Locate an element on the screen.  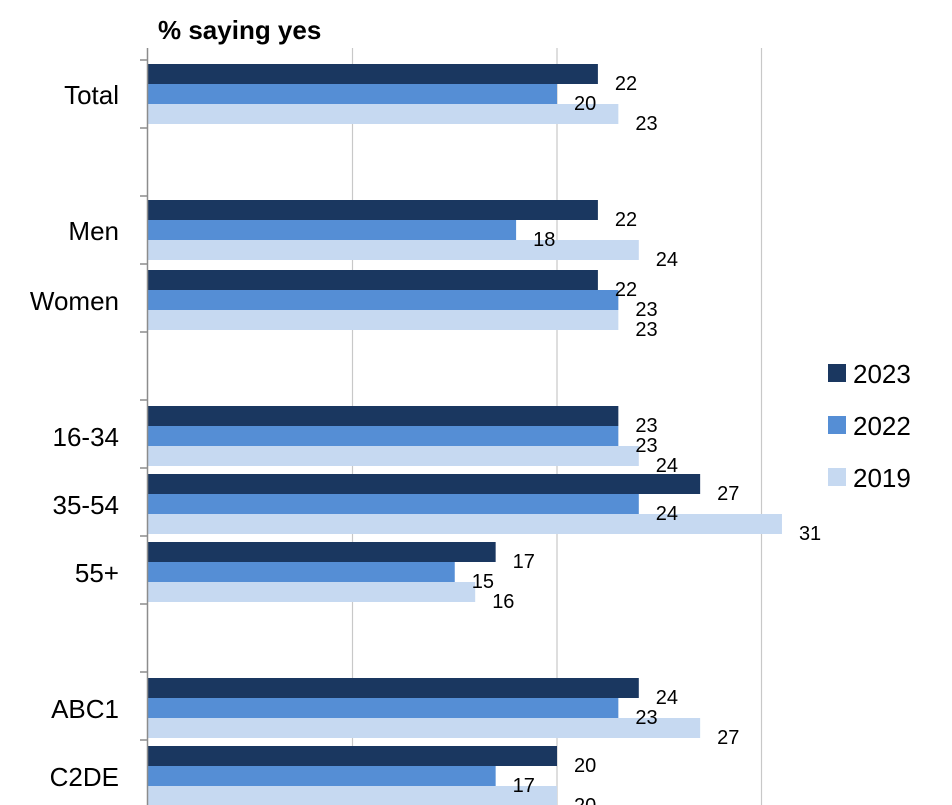
category-label: Women is located at coordinates (74, 301).